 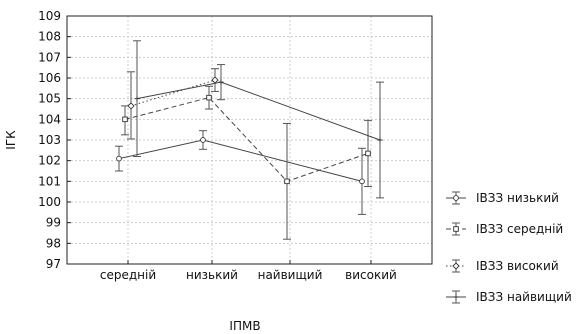 I want to click on y-tick-label: 99, so click(x=53, y=223).